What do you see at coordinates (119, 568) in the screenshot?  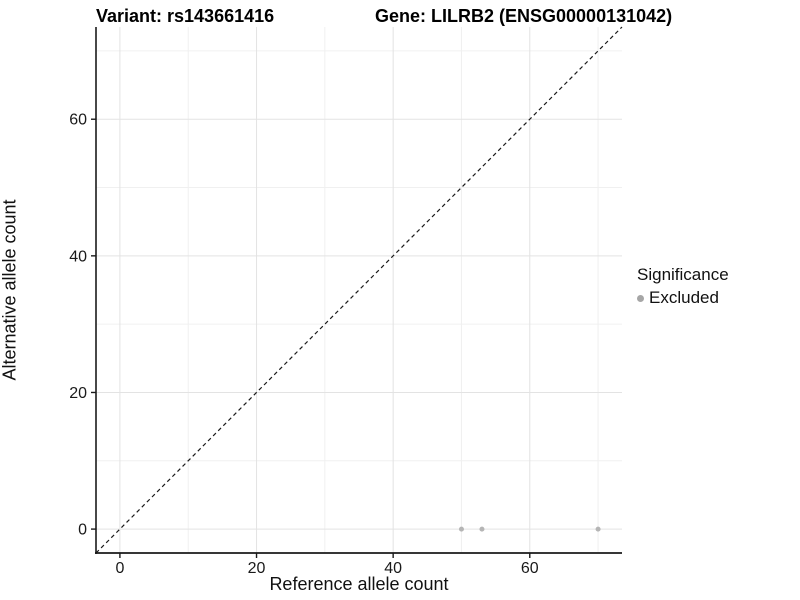 I see `x-tick-label: 0` at bounding box center [119, 568].